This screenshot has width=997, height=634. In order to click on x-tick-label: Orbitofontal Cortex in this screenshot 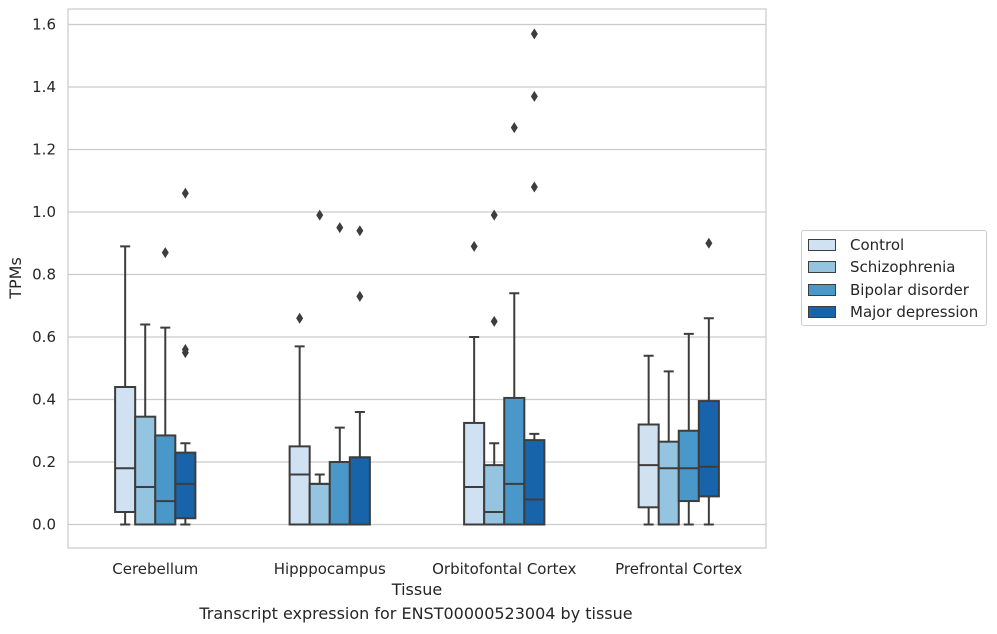, I will do `click(504, 569)`.